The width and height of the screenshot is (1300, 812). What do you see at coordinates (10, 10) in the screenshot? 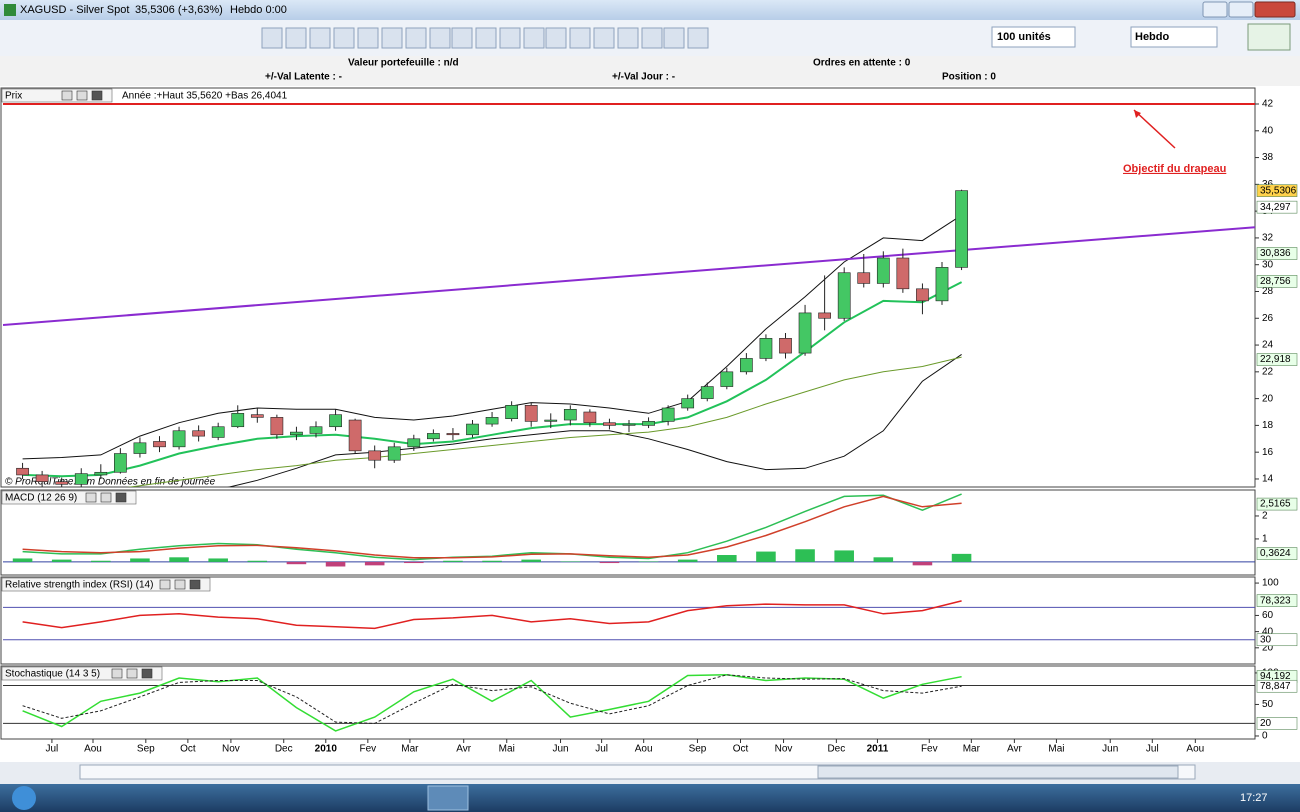
I see `app-icon` at bounding box center [10, 10].